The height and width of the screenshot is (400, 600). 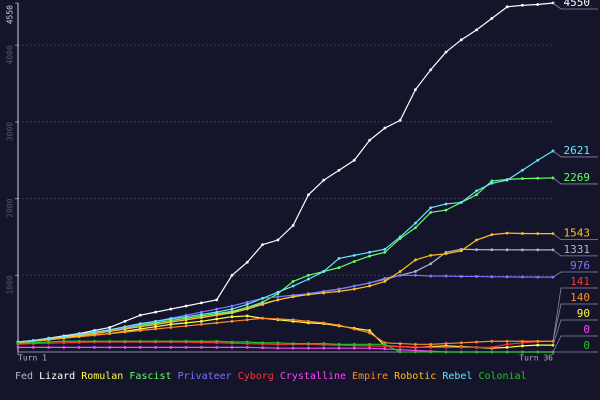 What do you see at coordinates (57, 376) in the screenshot?
I see `legend-label: Lizard` at bounding box center [57, 376].